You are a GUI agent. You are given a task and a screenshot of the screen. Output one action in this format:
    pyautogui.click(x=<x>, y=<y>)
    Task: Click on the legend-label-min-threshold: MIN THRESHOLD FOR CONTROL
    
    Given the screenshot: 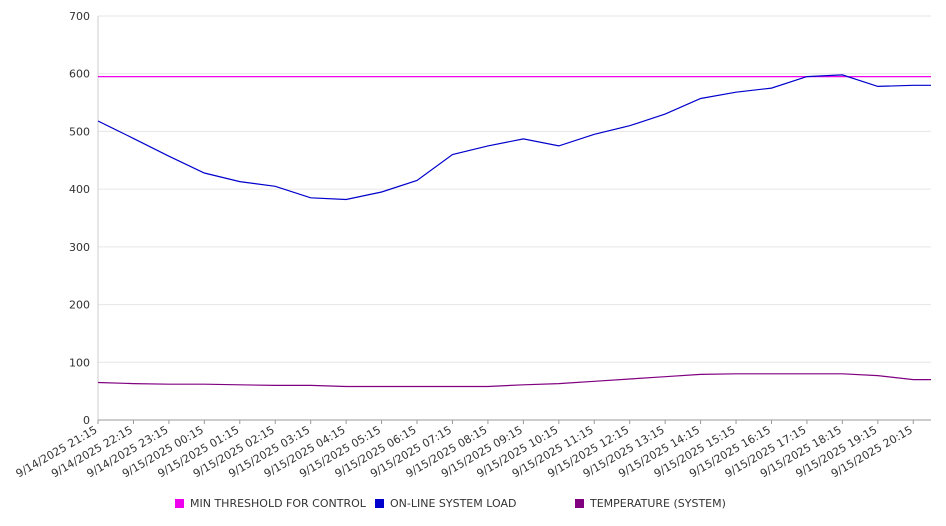 What is the action you would take?
    pyautogui.click(x=278, y=503)
    